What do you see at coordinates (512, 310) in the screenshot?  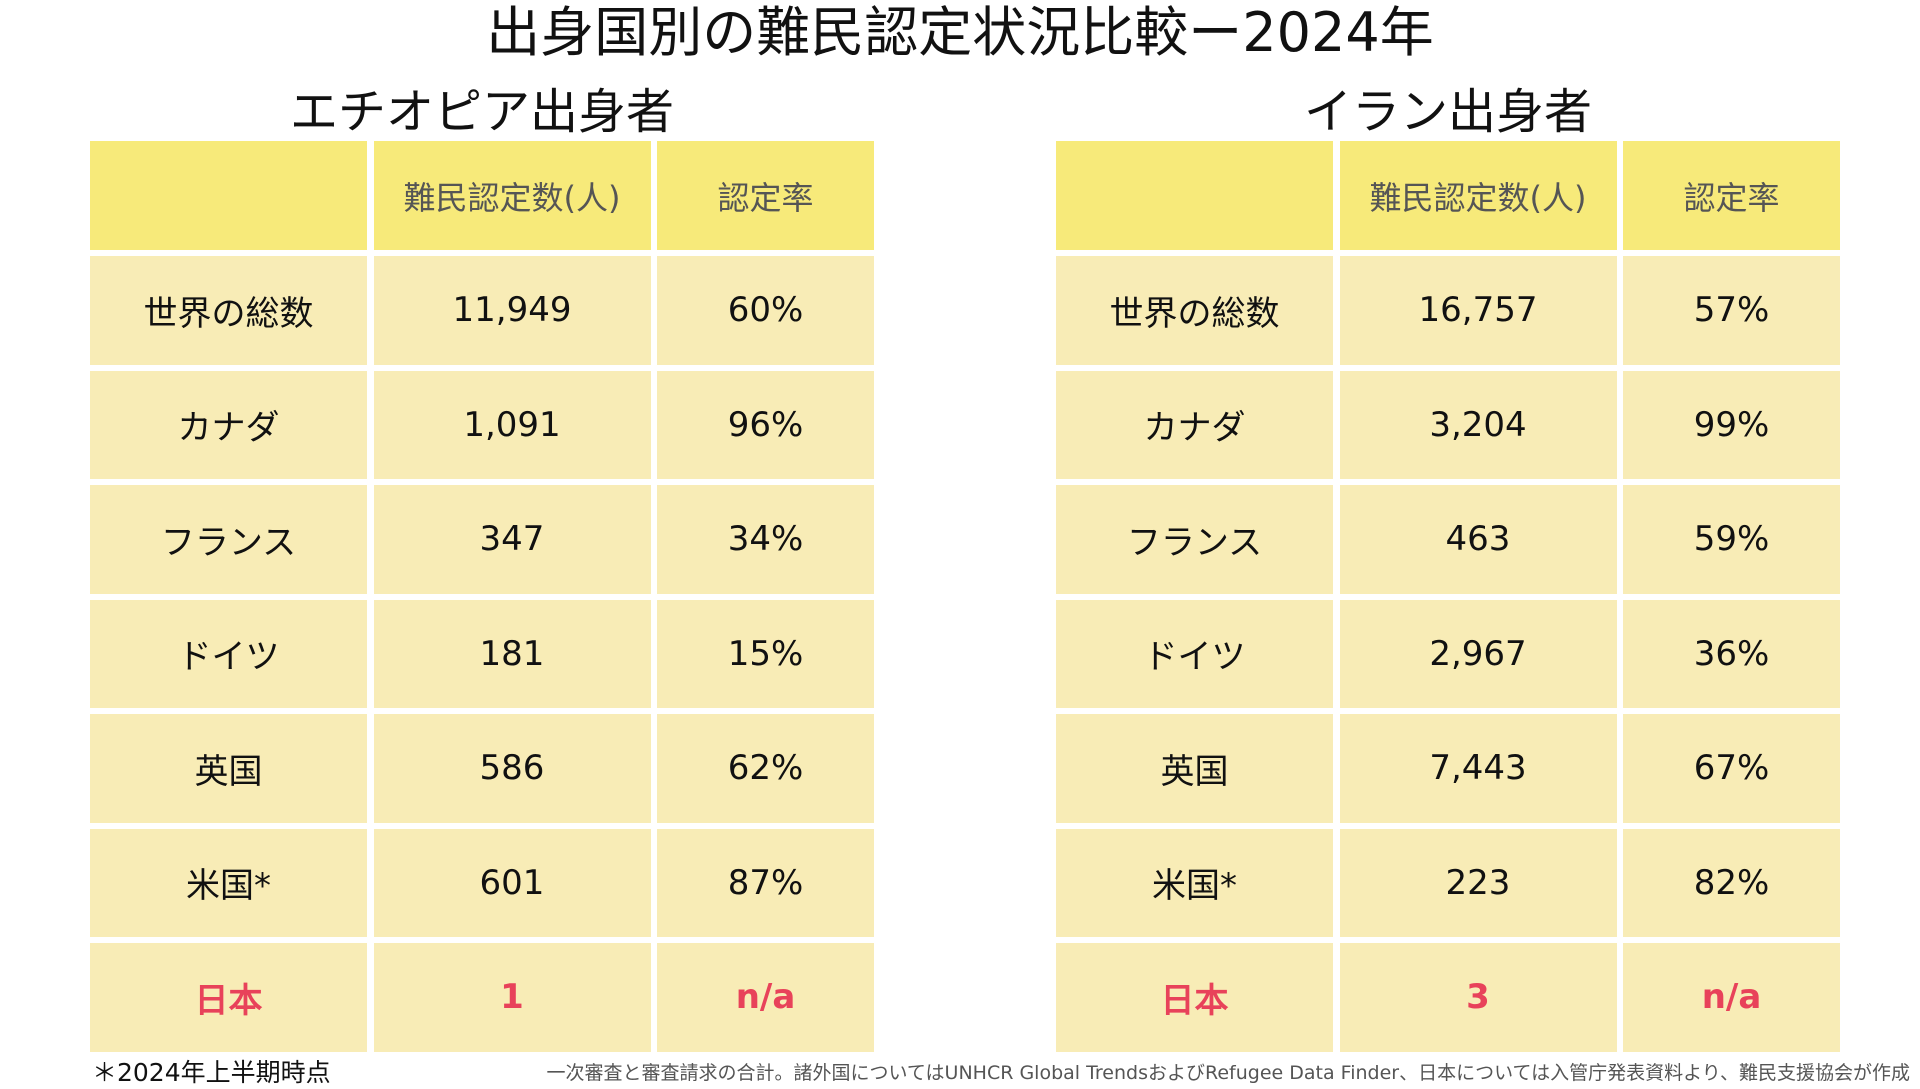 I see `count-cell: 11,949` at bounding box center [512, 310].